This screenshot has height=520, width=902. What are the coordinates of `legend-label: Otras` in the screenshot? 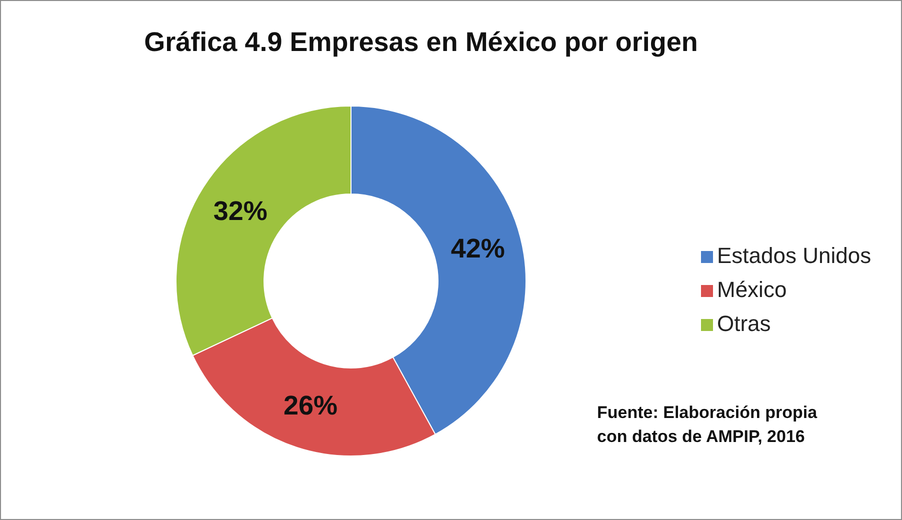 It's located at (744, 323).